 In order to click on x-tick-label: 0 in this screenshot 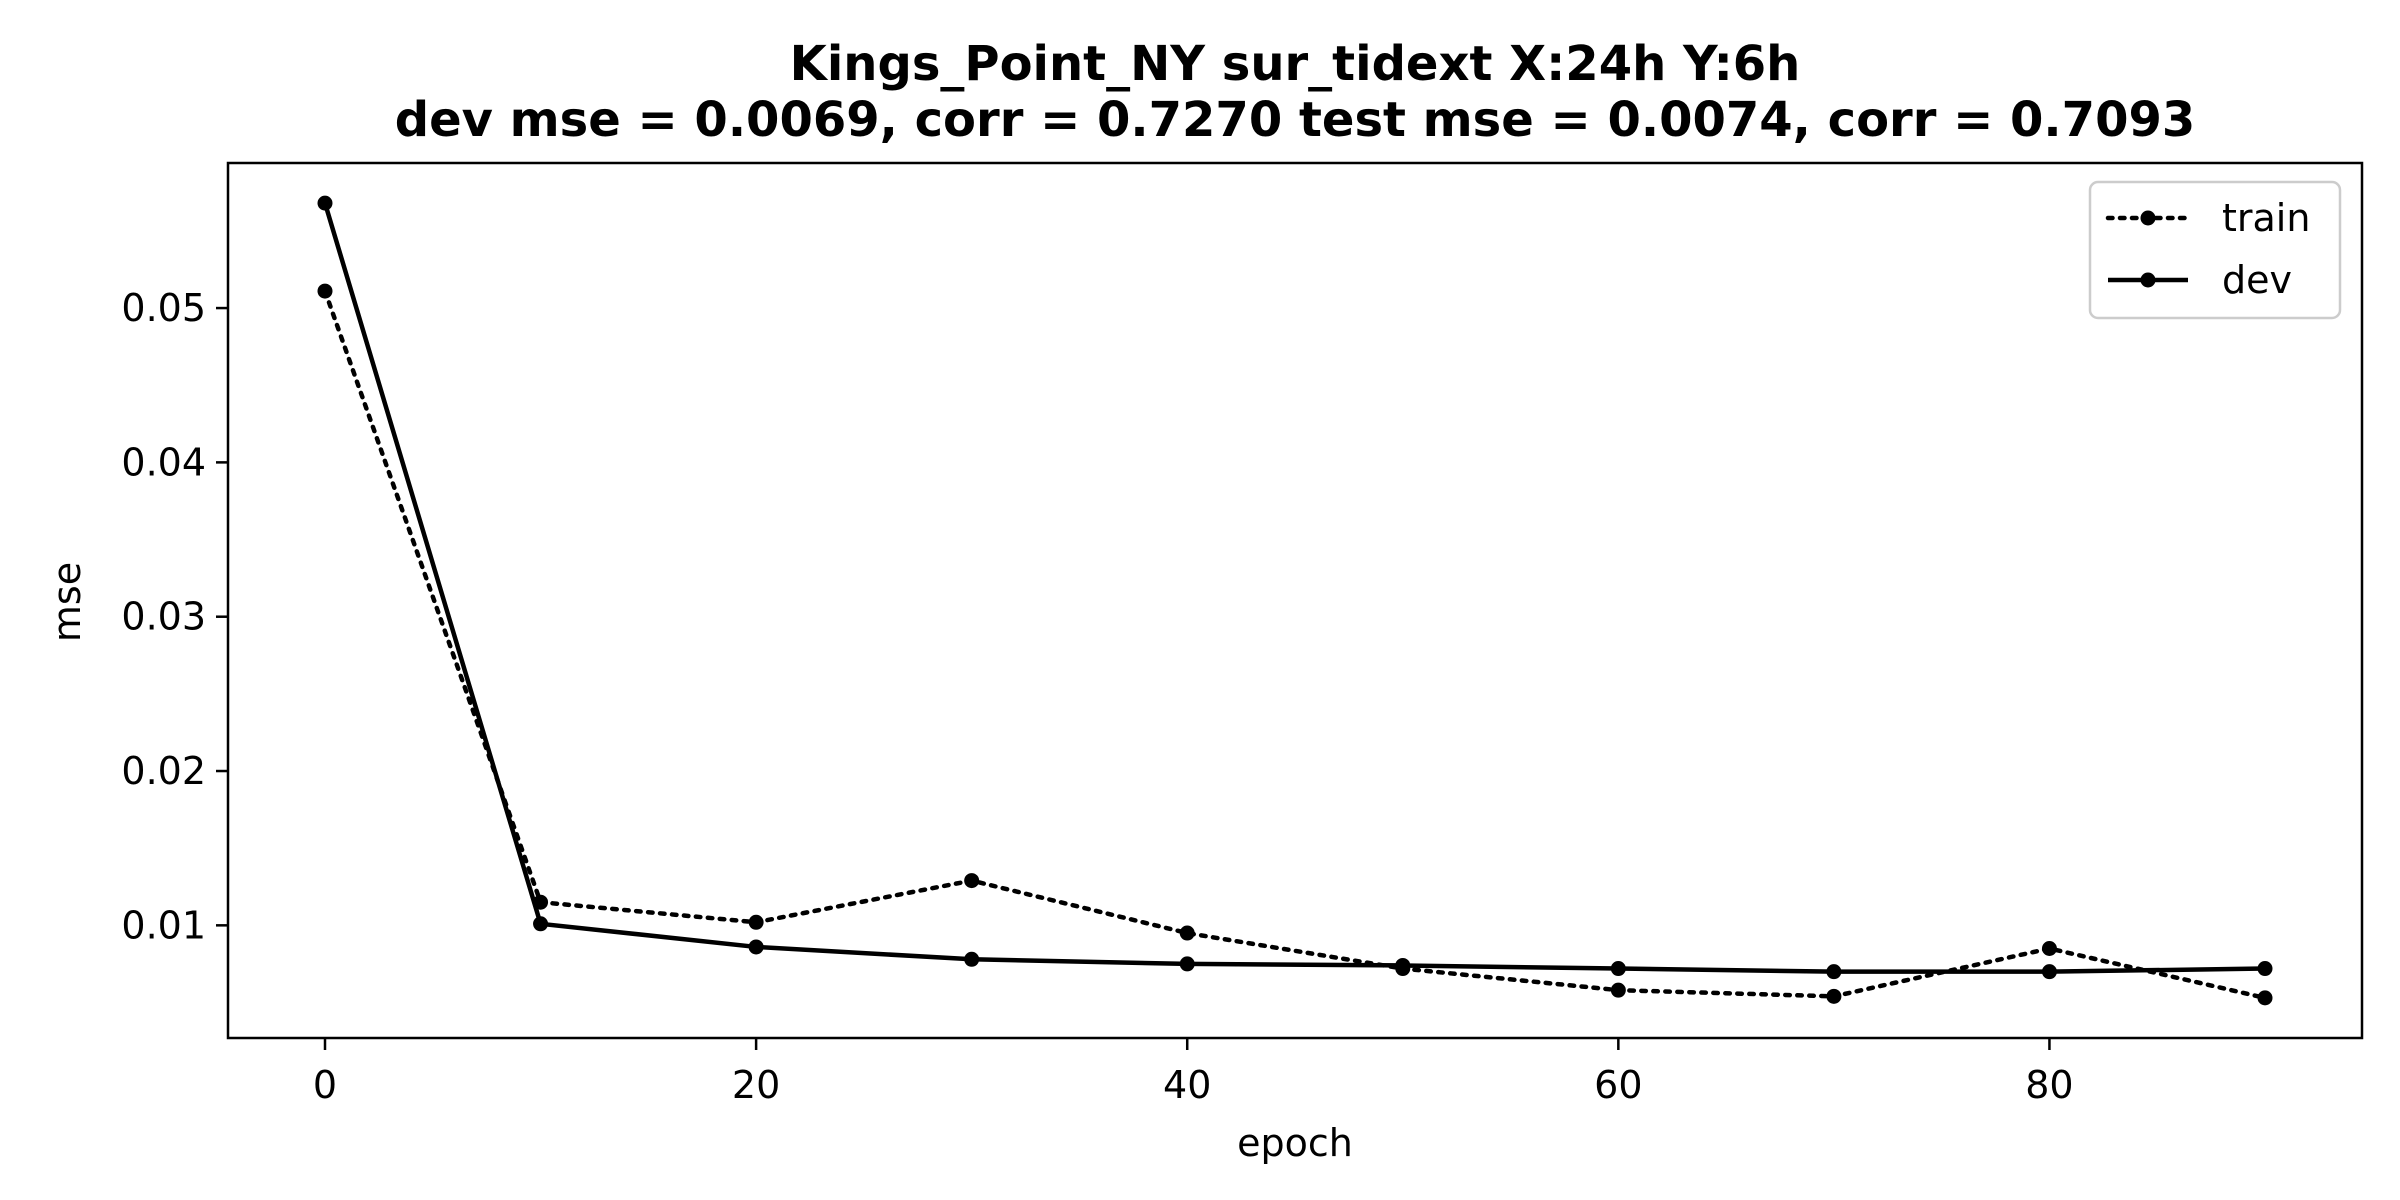, I will do `click(325, 1085)`.